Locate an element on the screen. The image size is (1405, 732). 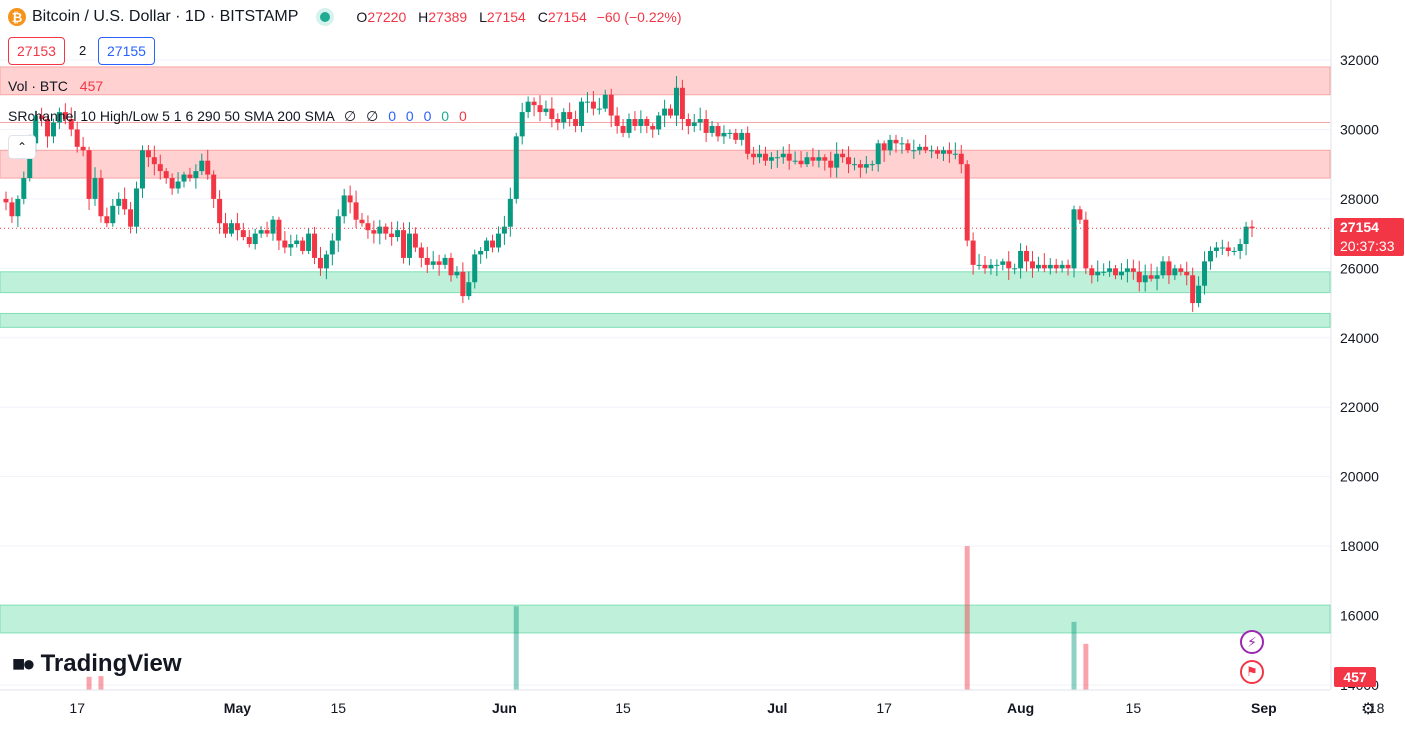
close-value: 27154 is located at coordinates (567, 17).